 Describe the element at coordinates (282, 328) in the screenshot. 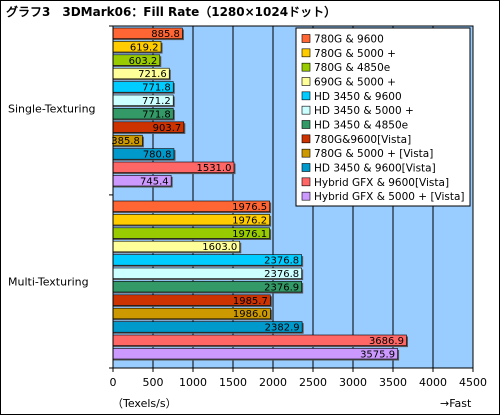

I see `bar-value-label: 2382.9` at that location.